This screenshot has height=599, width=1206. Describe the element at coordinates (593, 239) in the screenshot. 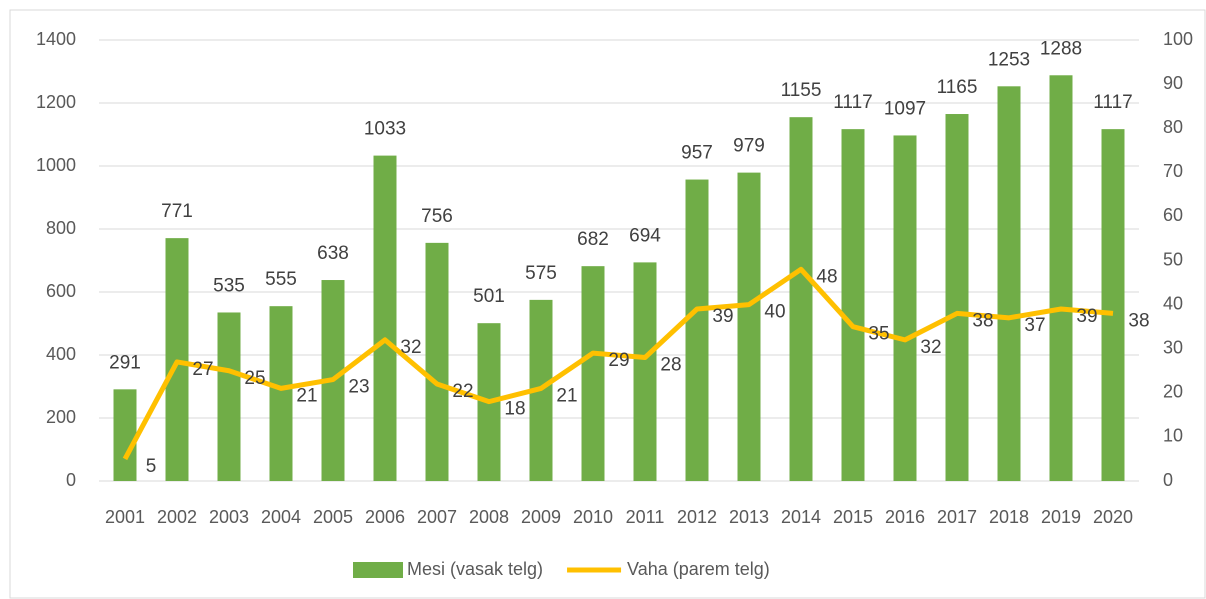

I see `bar-value-label: 682` at that location.